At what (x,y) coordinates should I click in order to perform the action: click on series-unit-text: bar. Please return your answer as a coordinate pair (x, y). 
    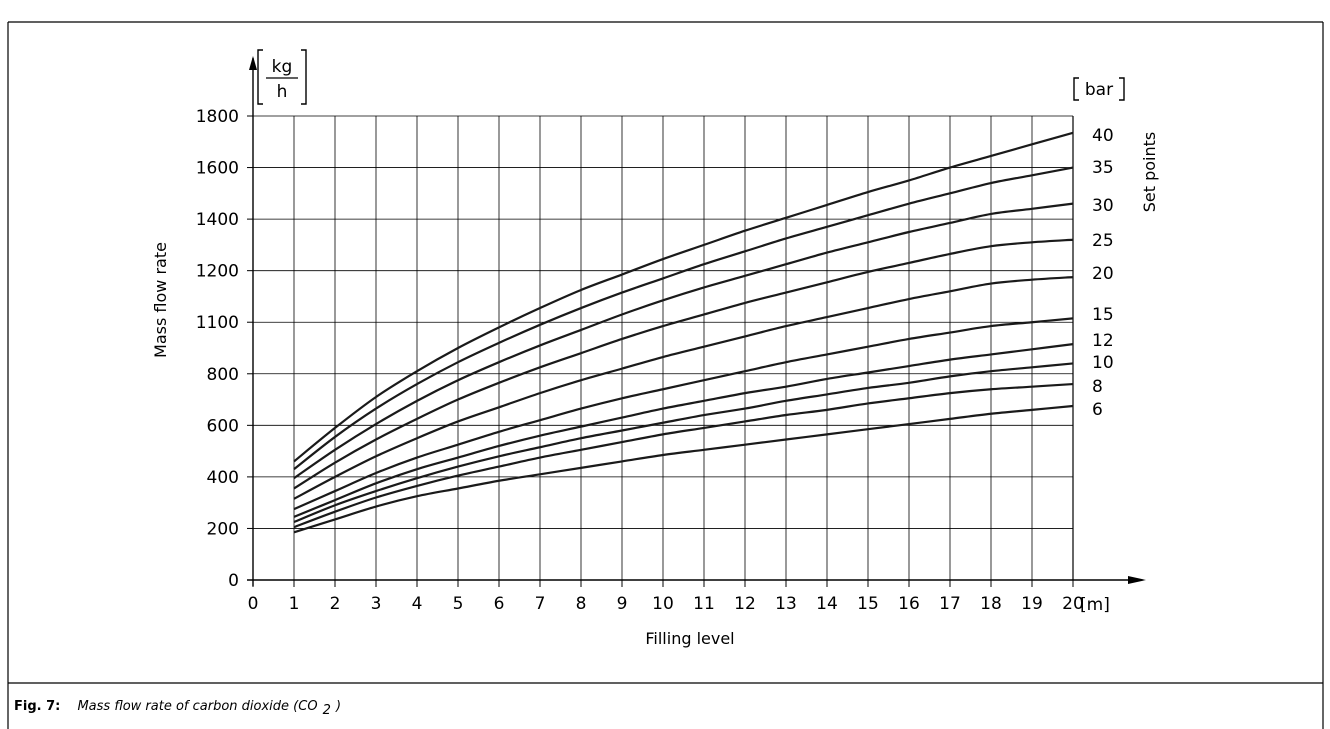
    Looking at the image, I should click on (1099, 90).